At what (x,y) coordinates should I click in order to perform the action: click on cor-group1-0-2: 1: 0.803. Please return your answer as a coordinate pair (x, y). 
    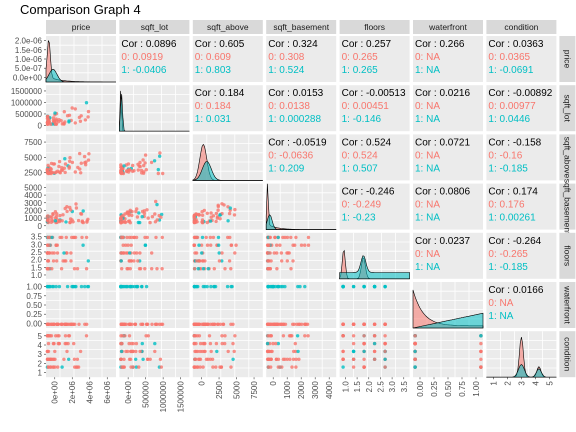
    Looking at the image, I should click on (213, 70).